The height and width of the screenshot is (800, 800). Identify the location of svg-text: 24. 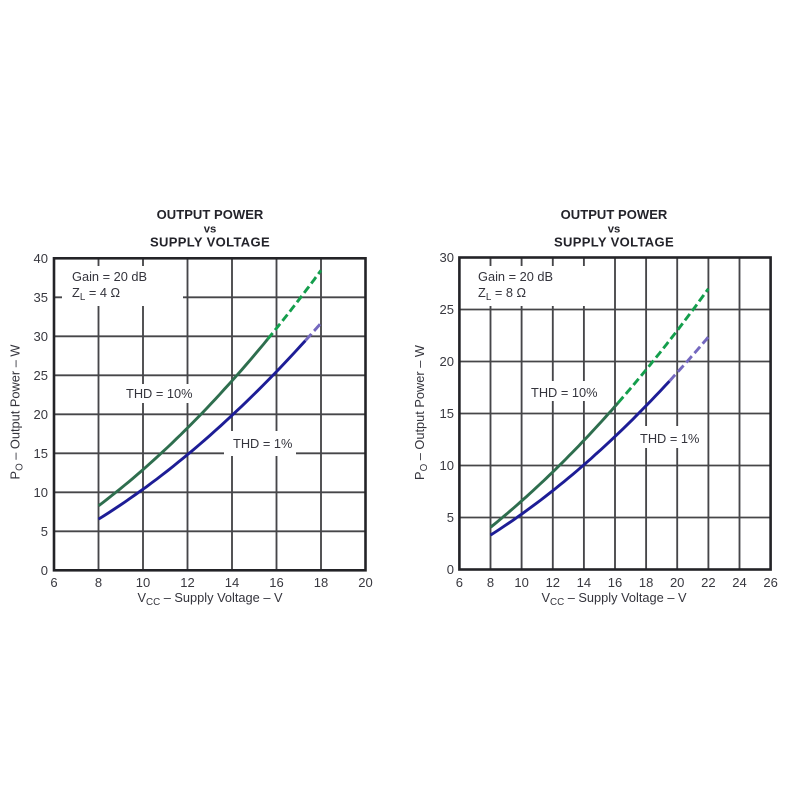
(739, 582).